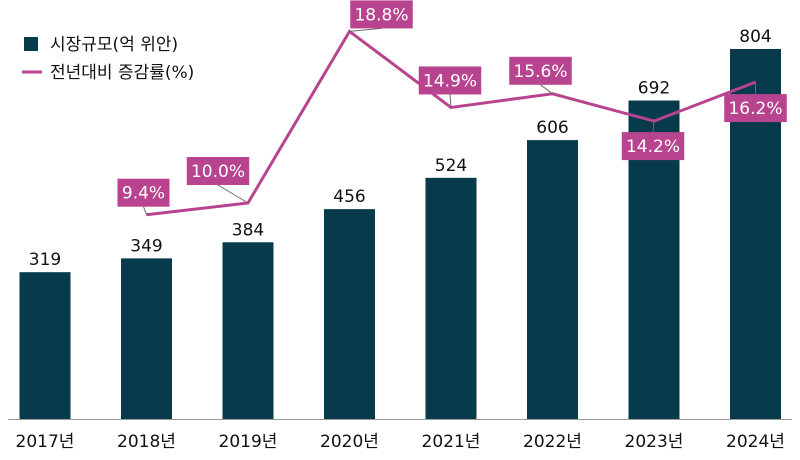 The width and height of the screenshot is (800, 460). I want to click on bar-value-label: 606, so click(552, 128).